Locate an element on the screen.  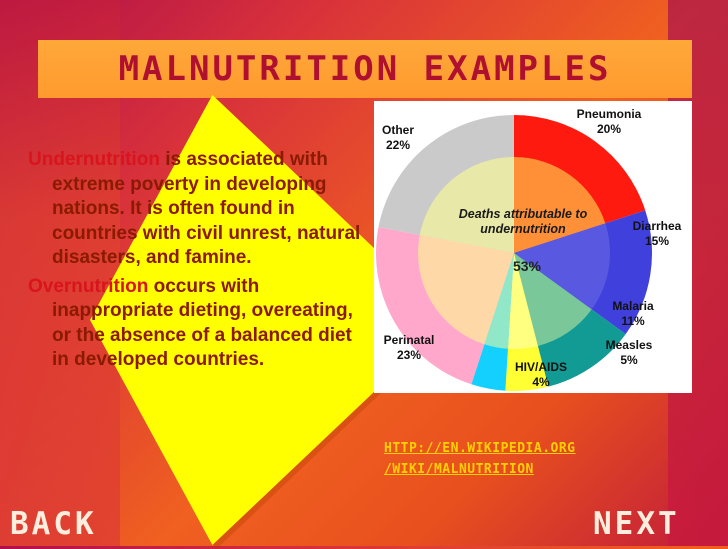
label-diarrhea: Diarrhea 15% is located at coordinates (657, 233).